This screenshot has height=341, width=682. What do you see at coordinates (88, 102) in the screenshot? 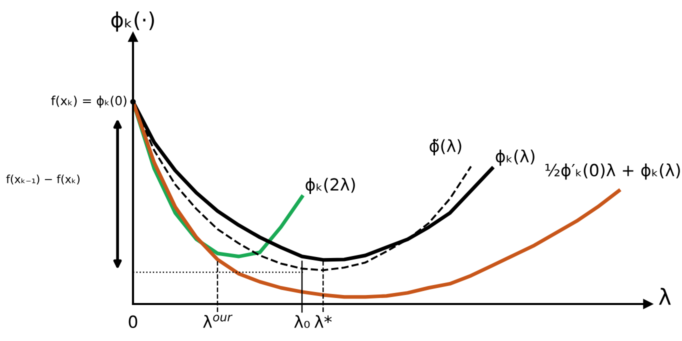
I see `annotation: f(xₖ) = ϕₖ(0)` at bounding box center [88, 102].